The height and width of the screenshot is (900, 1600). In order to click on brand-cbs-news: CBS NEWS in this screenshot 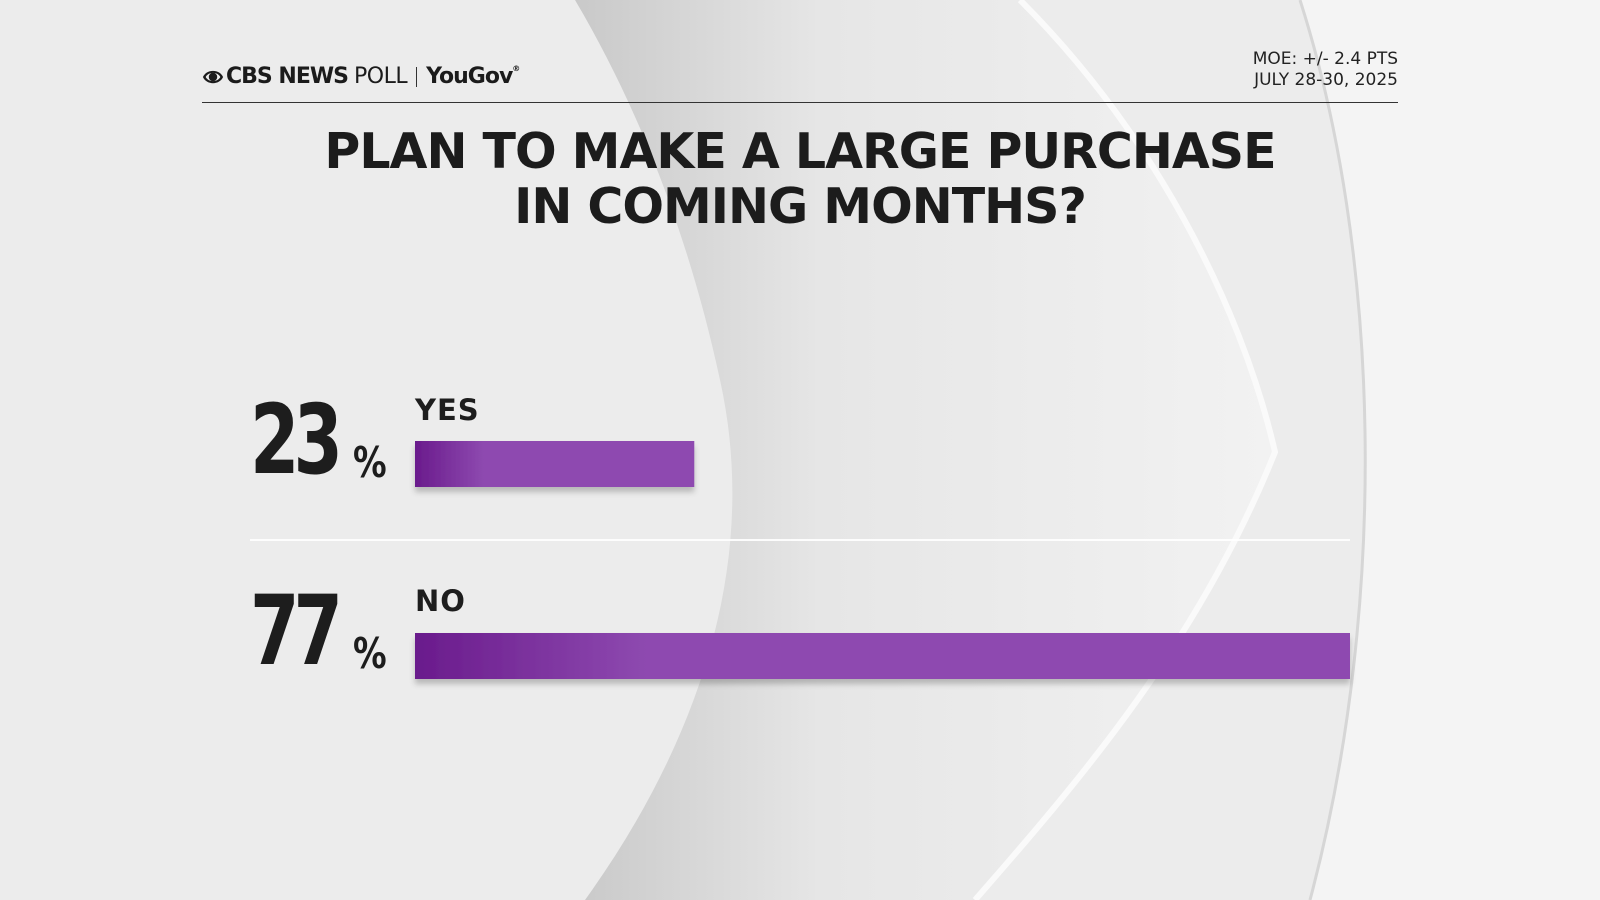, I will do `click(287, 76)`.